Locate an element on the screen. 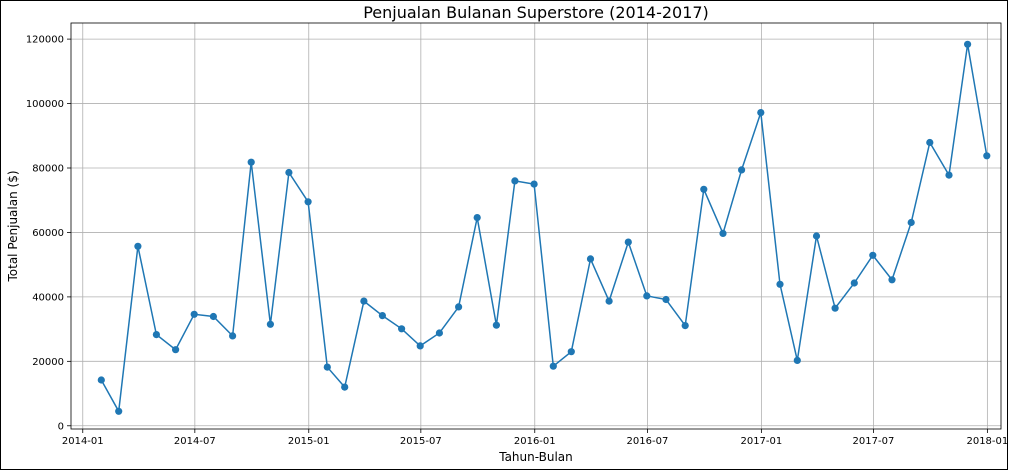 This screenshot has width=1010, height=472. y-tick-label: 0 is located at coordinates (61, 426).